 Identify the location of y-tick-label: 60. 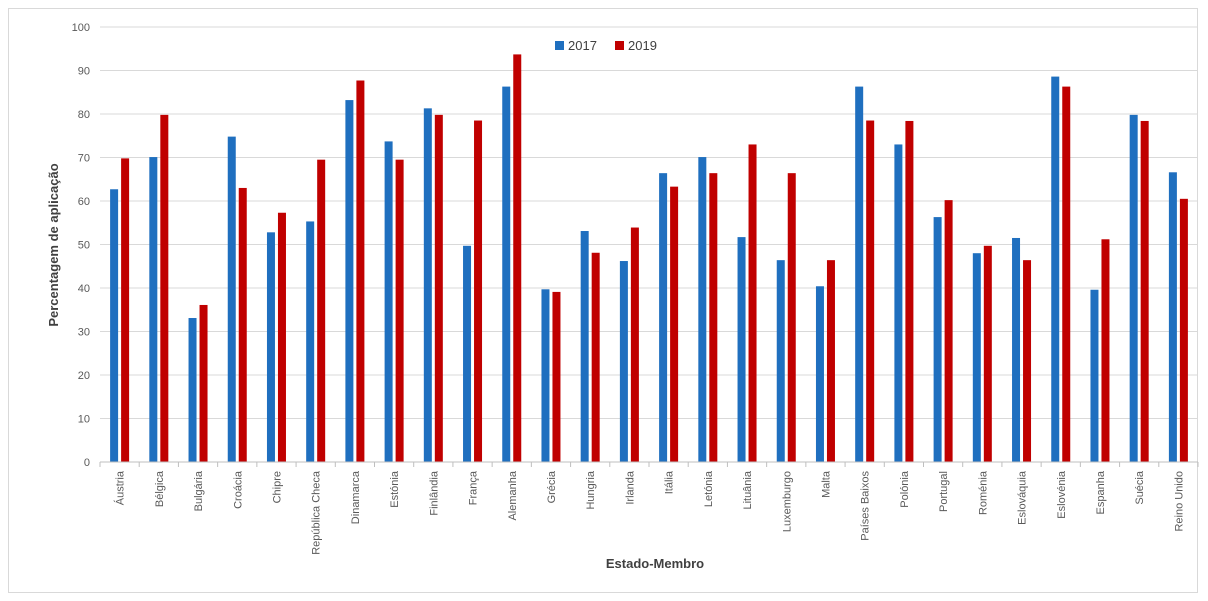
(84, 202).